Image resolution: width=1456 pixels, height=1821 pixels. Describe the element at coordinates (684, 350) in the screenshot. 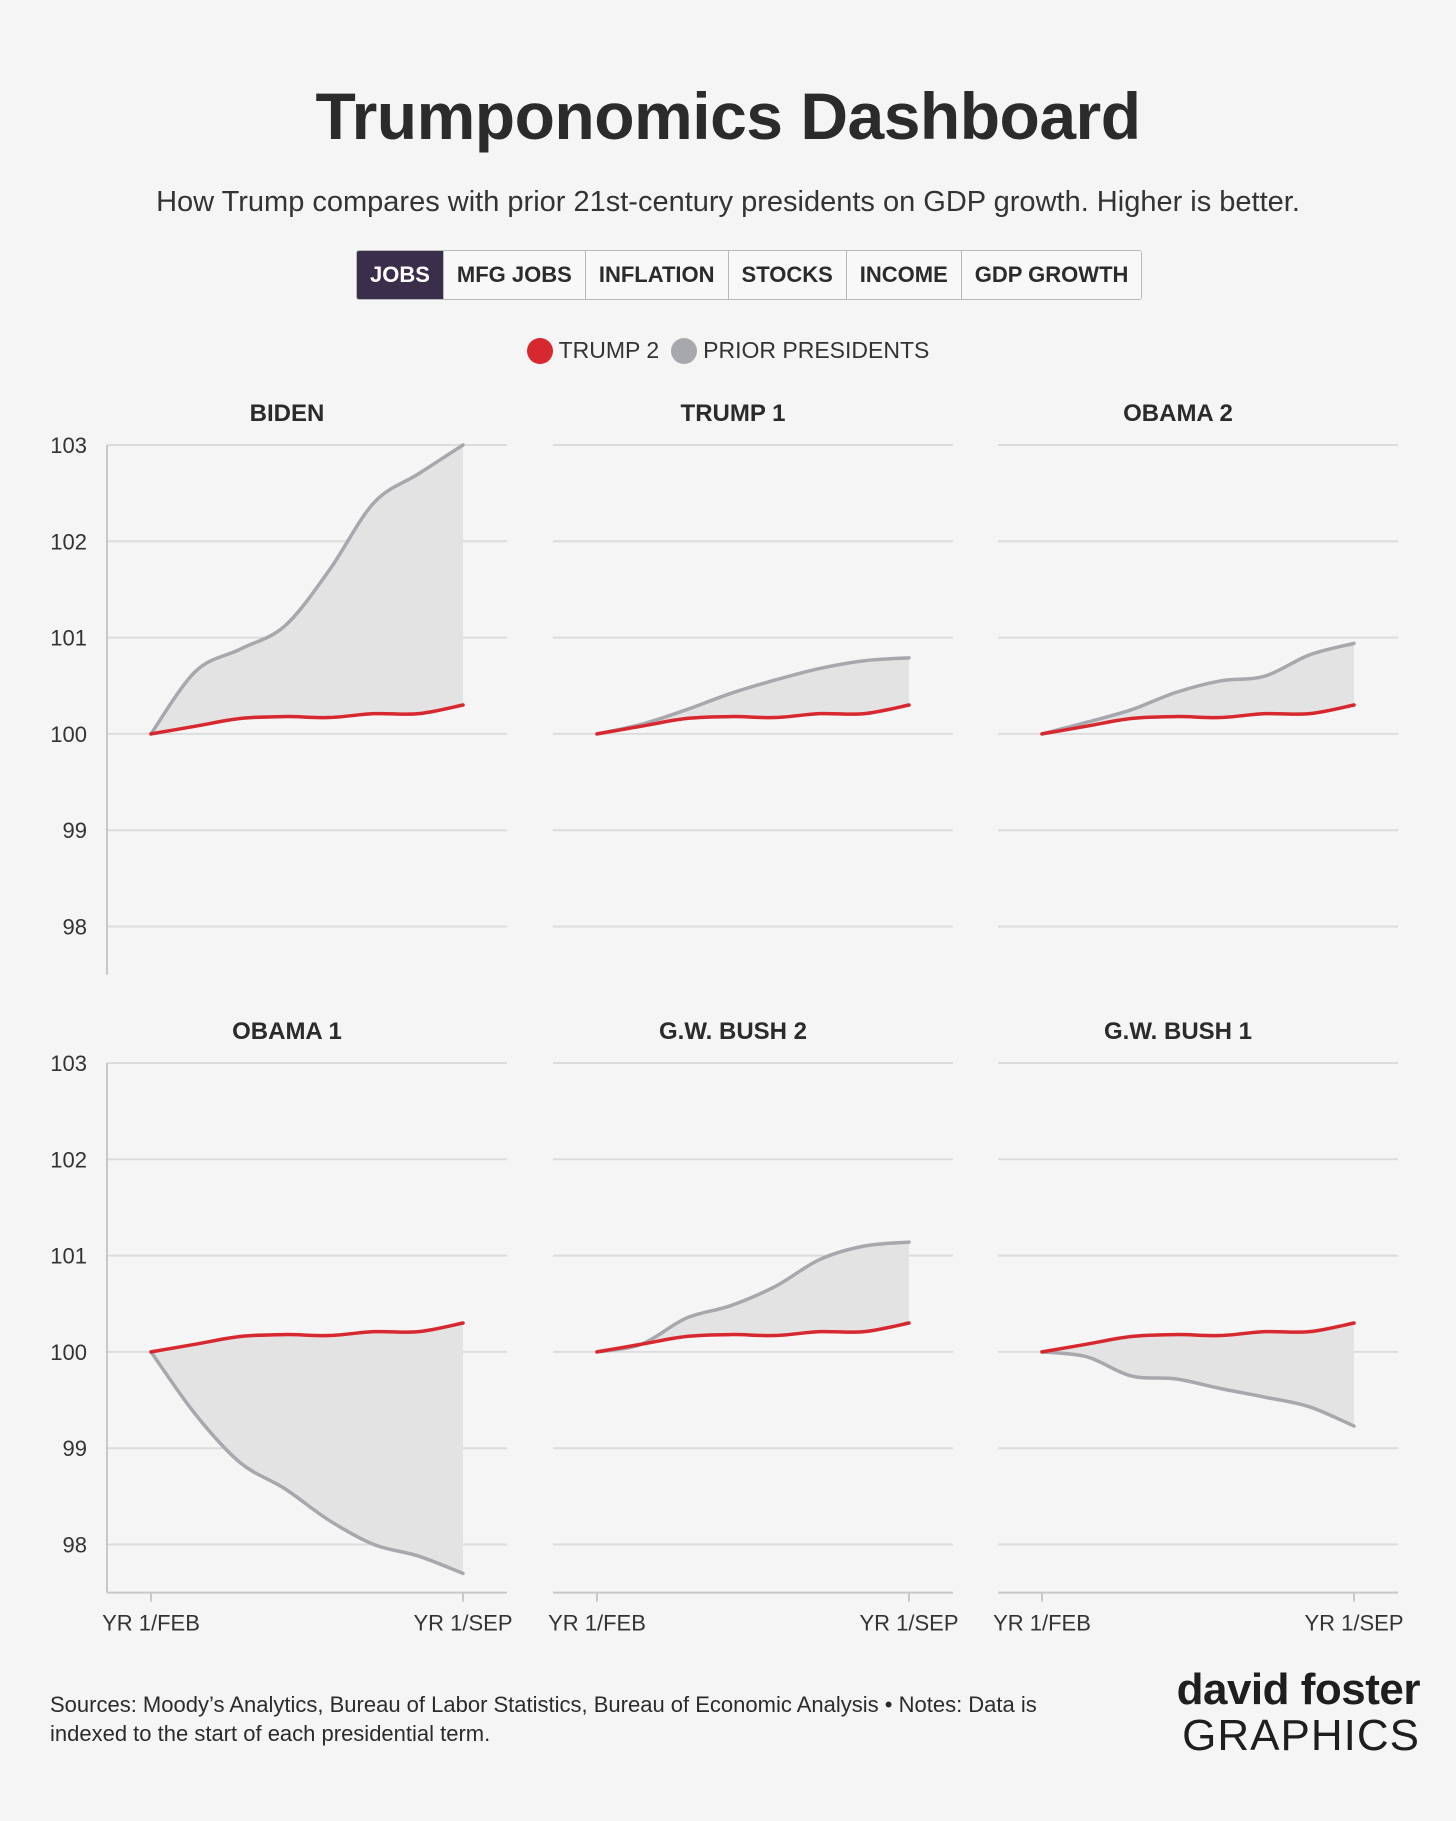

I see `legend-dot-prior` at that location.